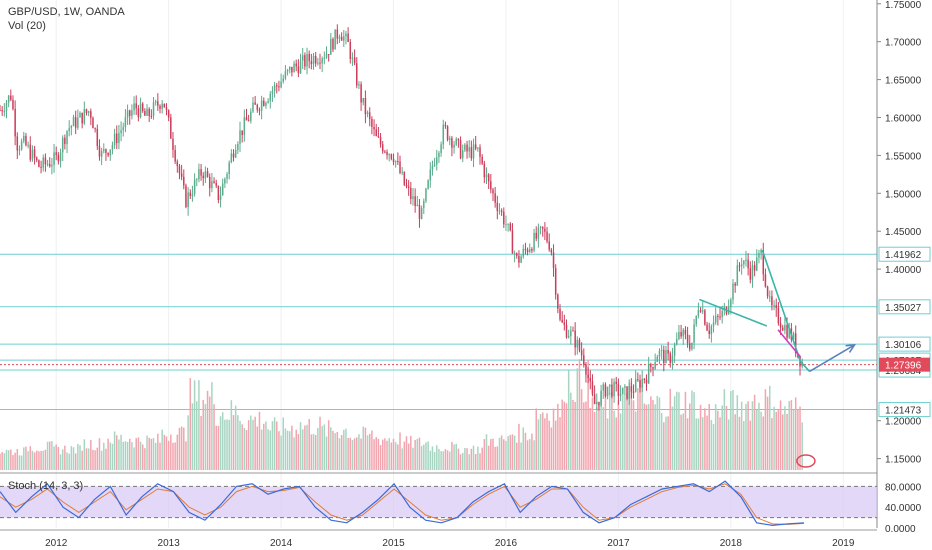  I want to click on chart-title: GBP/USD, 1W, OANDA, so click(66, 12).